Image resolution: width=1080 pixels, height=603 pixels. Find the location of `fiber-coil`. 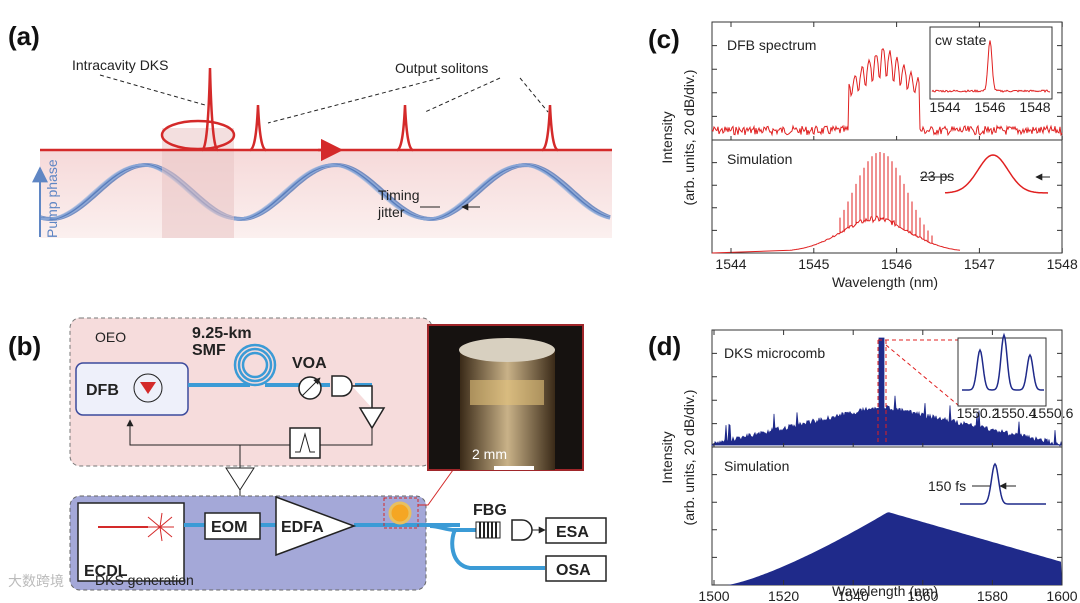

fiber-coil is located at coordinates (255, 365).